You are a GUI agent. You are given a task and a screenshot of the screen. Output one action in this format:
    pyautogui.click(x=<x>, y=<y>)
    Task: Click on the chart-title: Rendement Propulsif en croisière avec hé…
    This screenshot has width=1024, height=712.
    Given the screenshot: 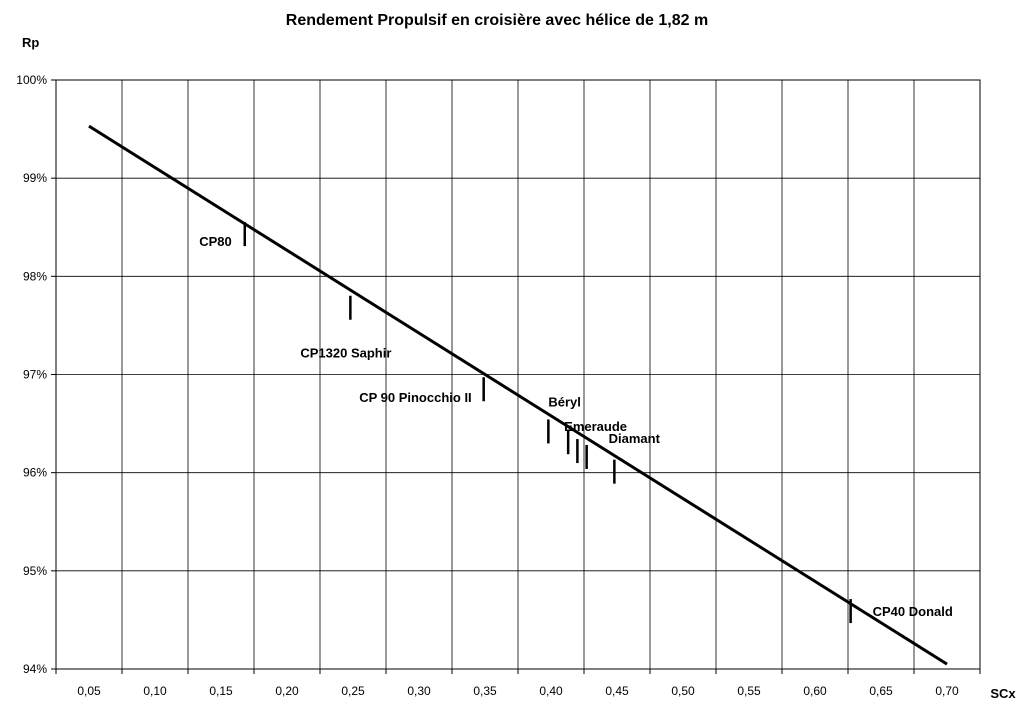 What is the action you would take?
    pyautogui.click(x=497, y=20)
    